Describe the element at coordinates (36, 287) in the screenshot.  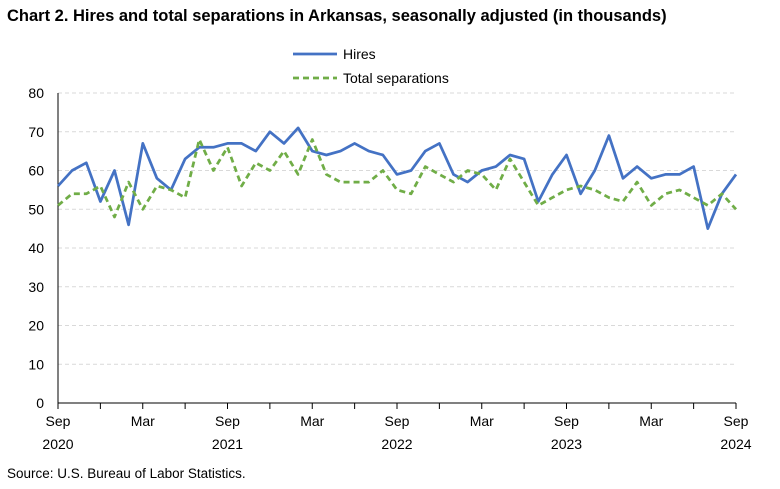
I see `y-tick-label-30: 30` at that location.